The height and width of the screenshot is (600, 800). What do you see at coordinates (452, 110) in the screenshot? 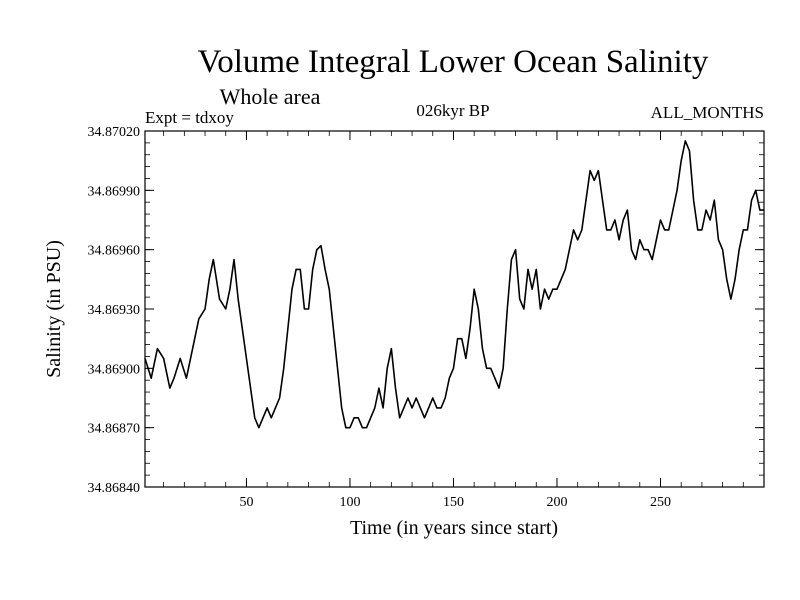
I see `period-annotation: 026kyr BP` at bounding box center [452, 110].